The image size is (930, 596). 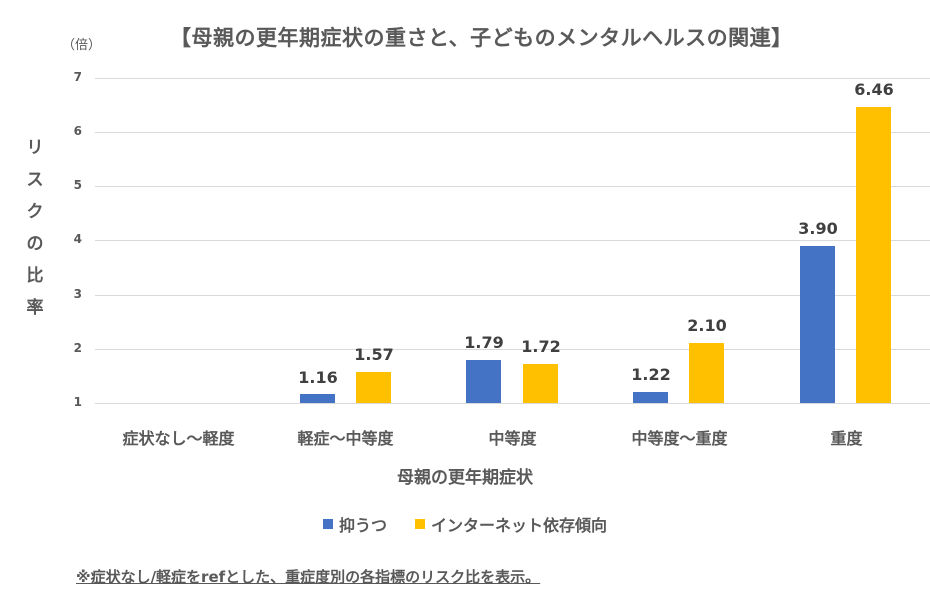 What do you see at coordinates (846, 438) in the screenshot?
I see `x-tick: 重度` at bounding box center [846, 438].